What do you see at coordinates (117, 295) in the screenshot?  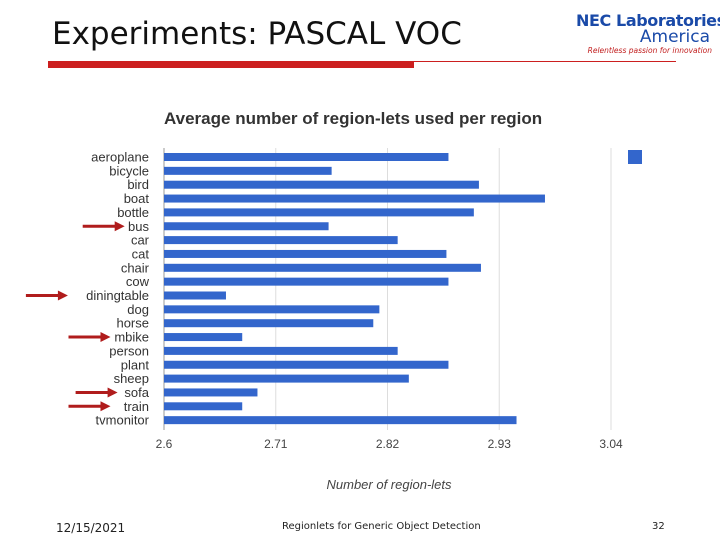 I see `category-label: diningtable` at bounding box center [117, 295].